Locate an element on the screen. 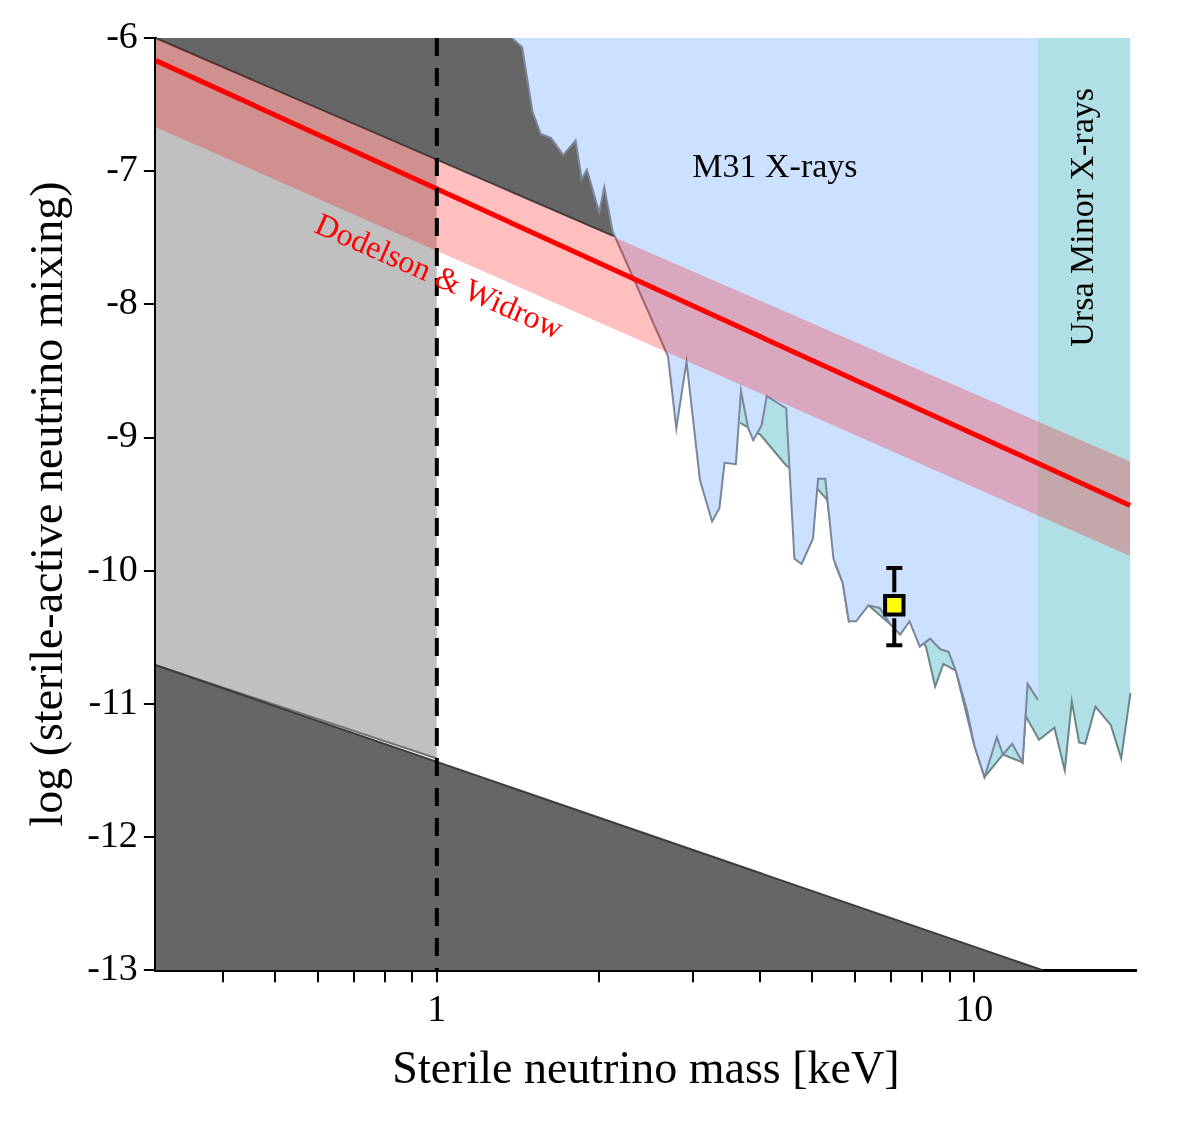  x-axis-title: Sterile neutrino mass [keV] is located at coordinates (646, 1068).